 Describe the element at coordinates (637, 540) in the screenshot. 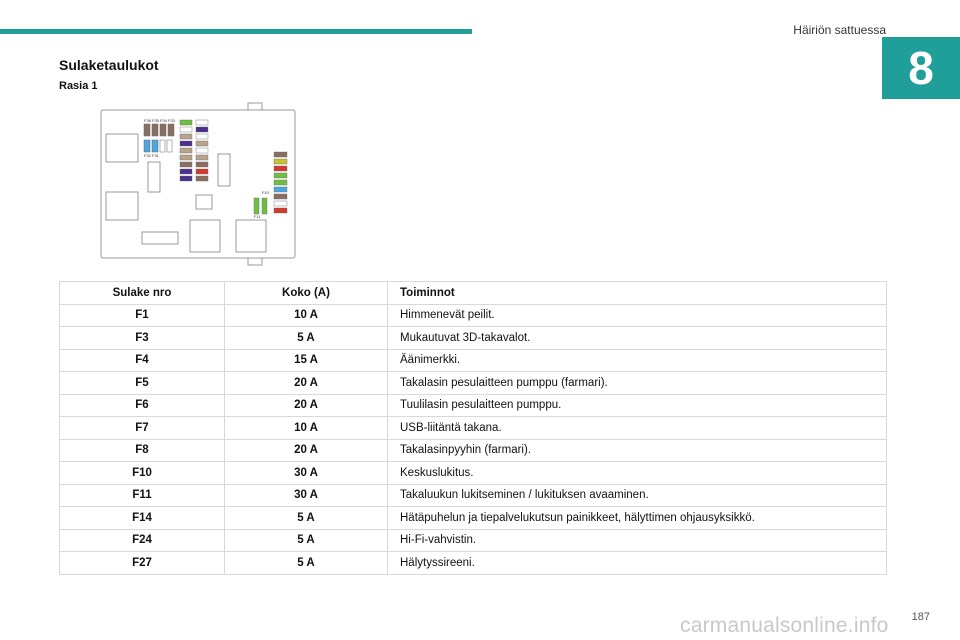

I see `fuse-function: Hi-Fi-vahvistin.` at that location.